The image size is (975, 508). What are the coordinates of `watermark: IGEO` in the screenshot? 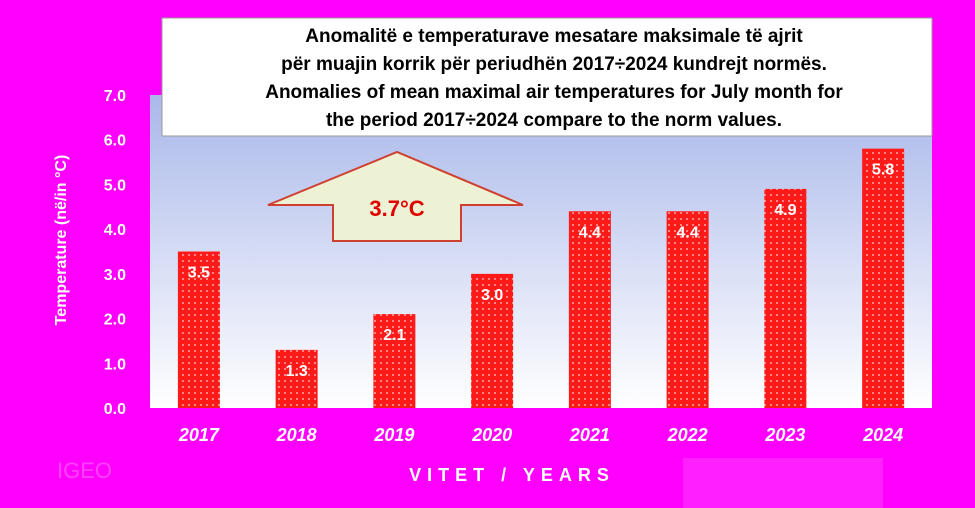 It's located at (84, 470).